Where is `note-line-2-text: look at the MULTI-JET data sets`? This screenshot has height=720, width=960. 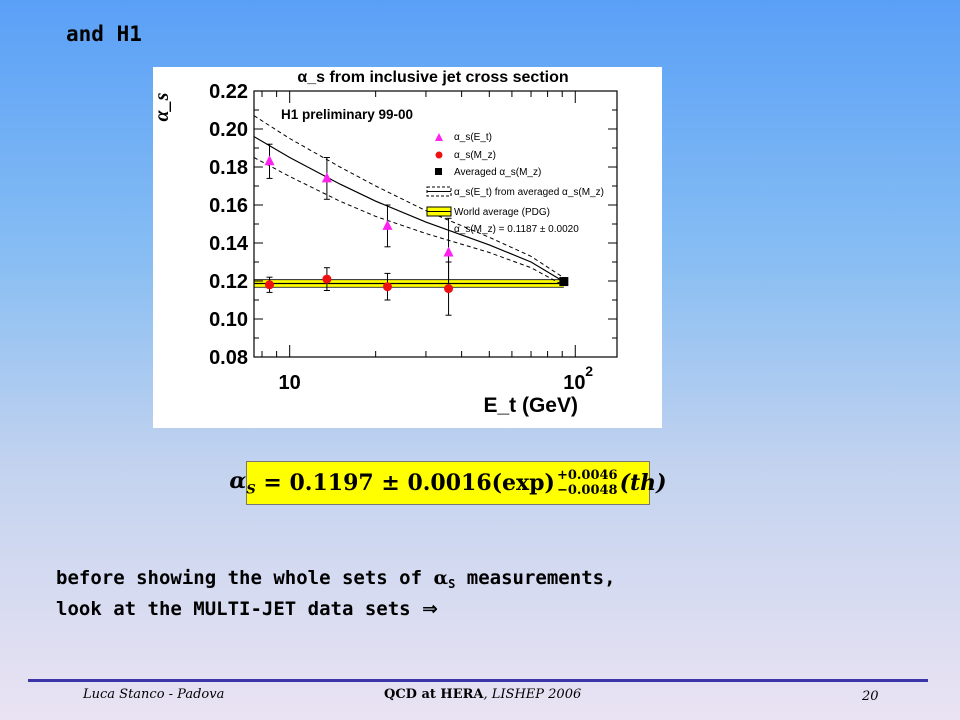
note-line-2-text: look at the MULTI-JET data sets is located at coordinates (239, 609).